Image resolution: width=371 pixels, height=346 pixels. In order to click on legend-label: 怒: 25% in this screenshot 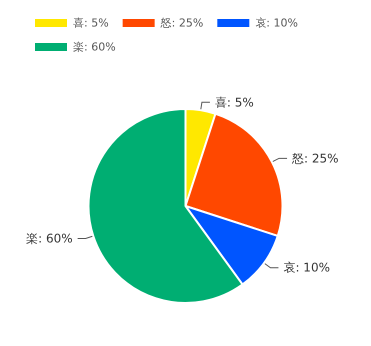, I will do `click(182, 23)`.